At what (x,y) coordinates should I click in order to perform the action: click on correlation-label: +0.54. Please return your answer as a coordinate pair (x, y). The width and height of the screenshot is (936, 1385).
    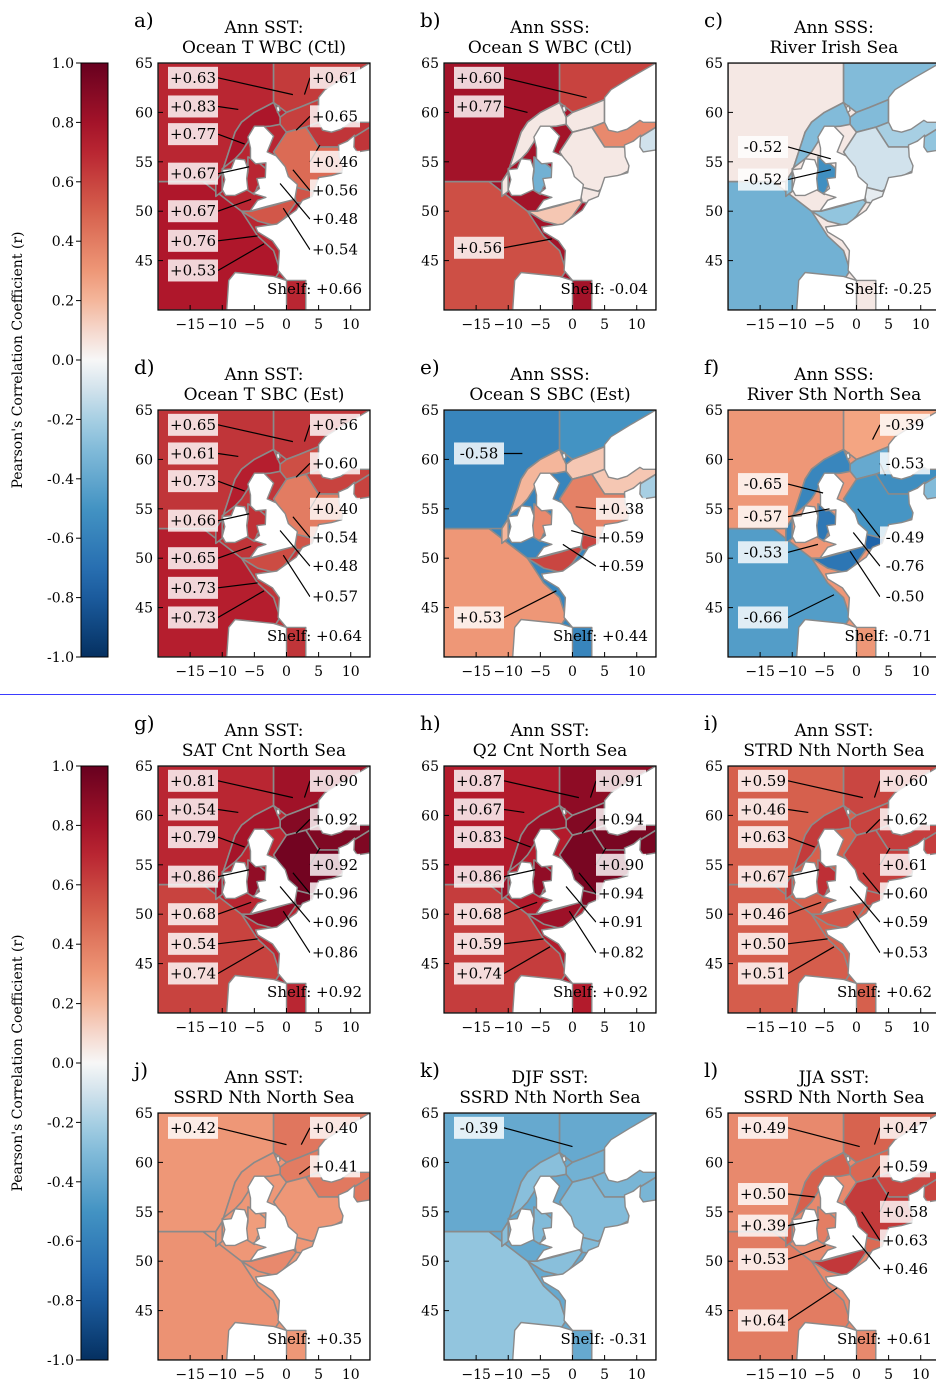
    Looking at the image, I should click on (193, 944).